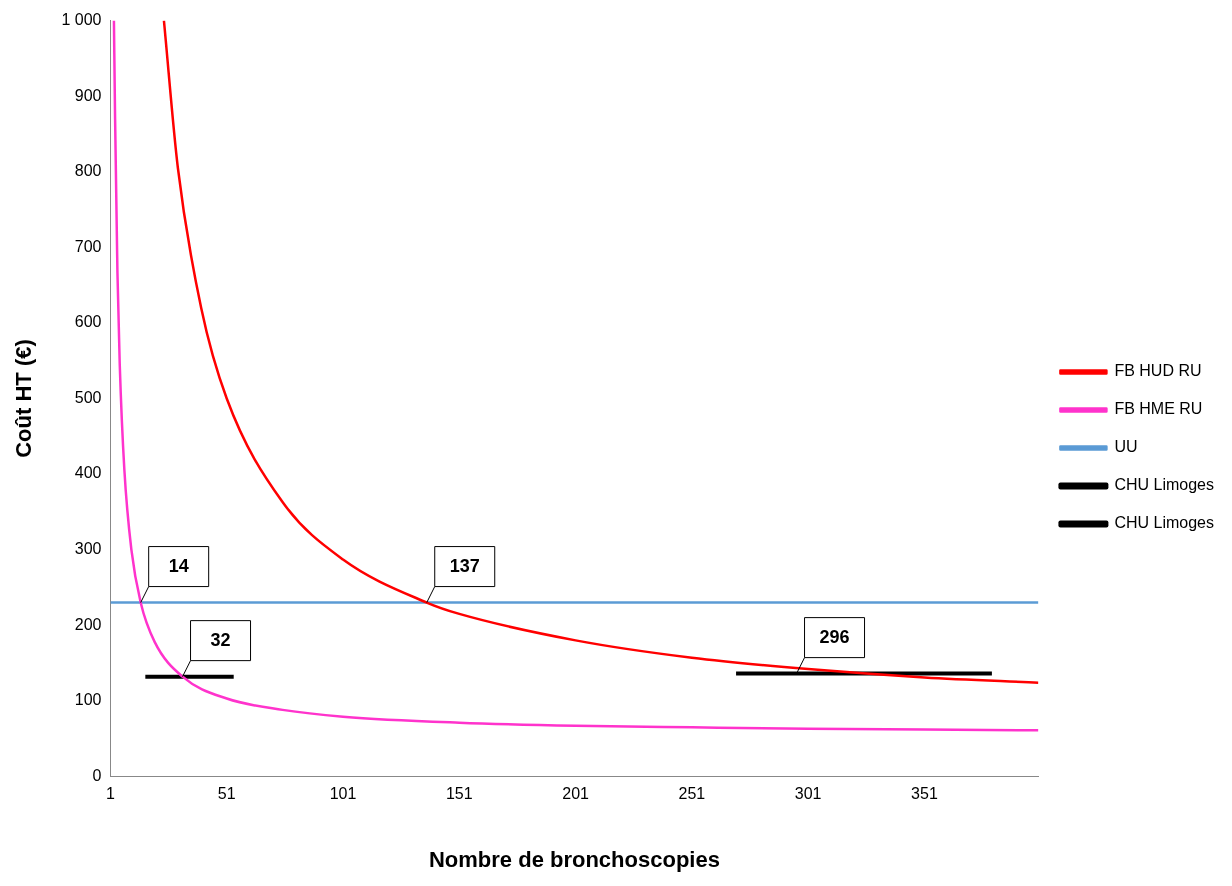  Describe the element at coordinates (88, 322) in the screenshot. I see `y-tick-label: 600` at that location.